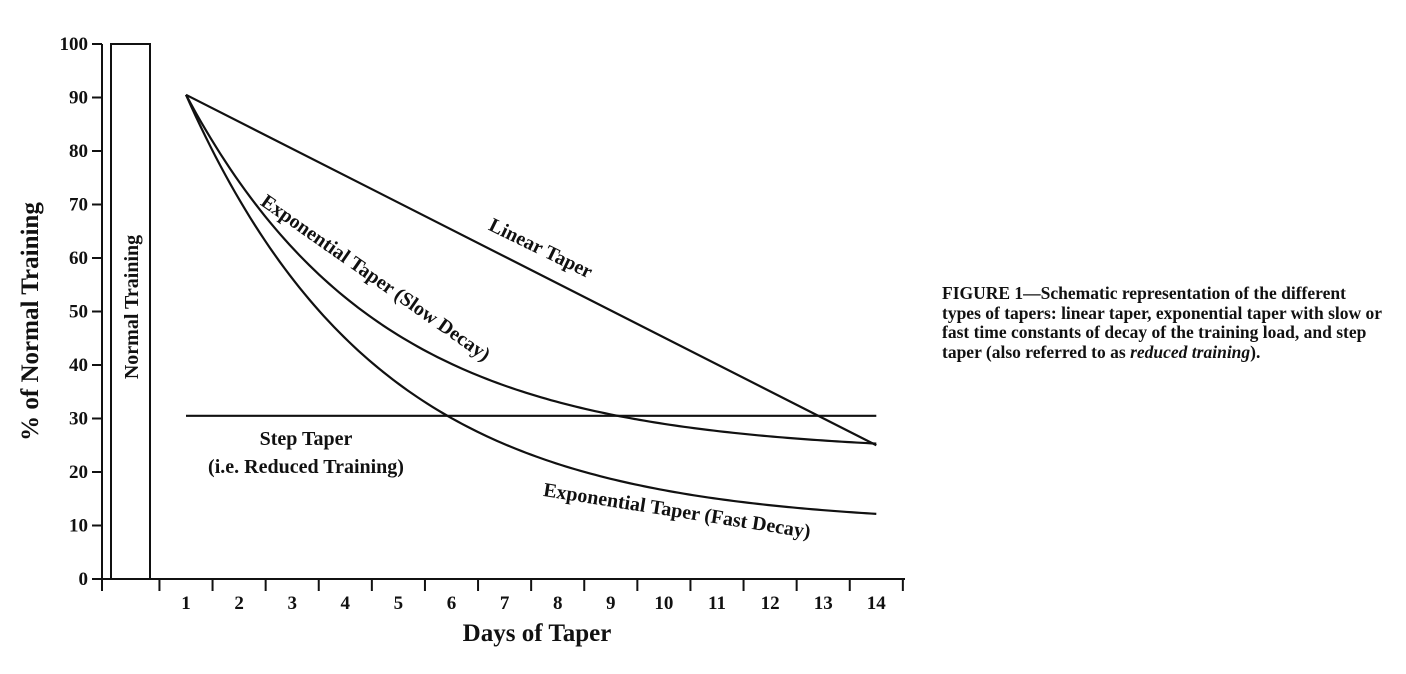 This screenshot has height=674, width=1406. Describe the element at coordinates (823, 603) in the screenshot. I see `x-tick-label: 13` at that location.